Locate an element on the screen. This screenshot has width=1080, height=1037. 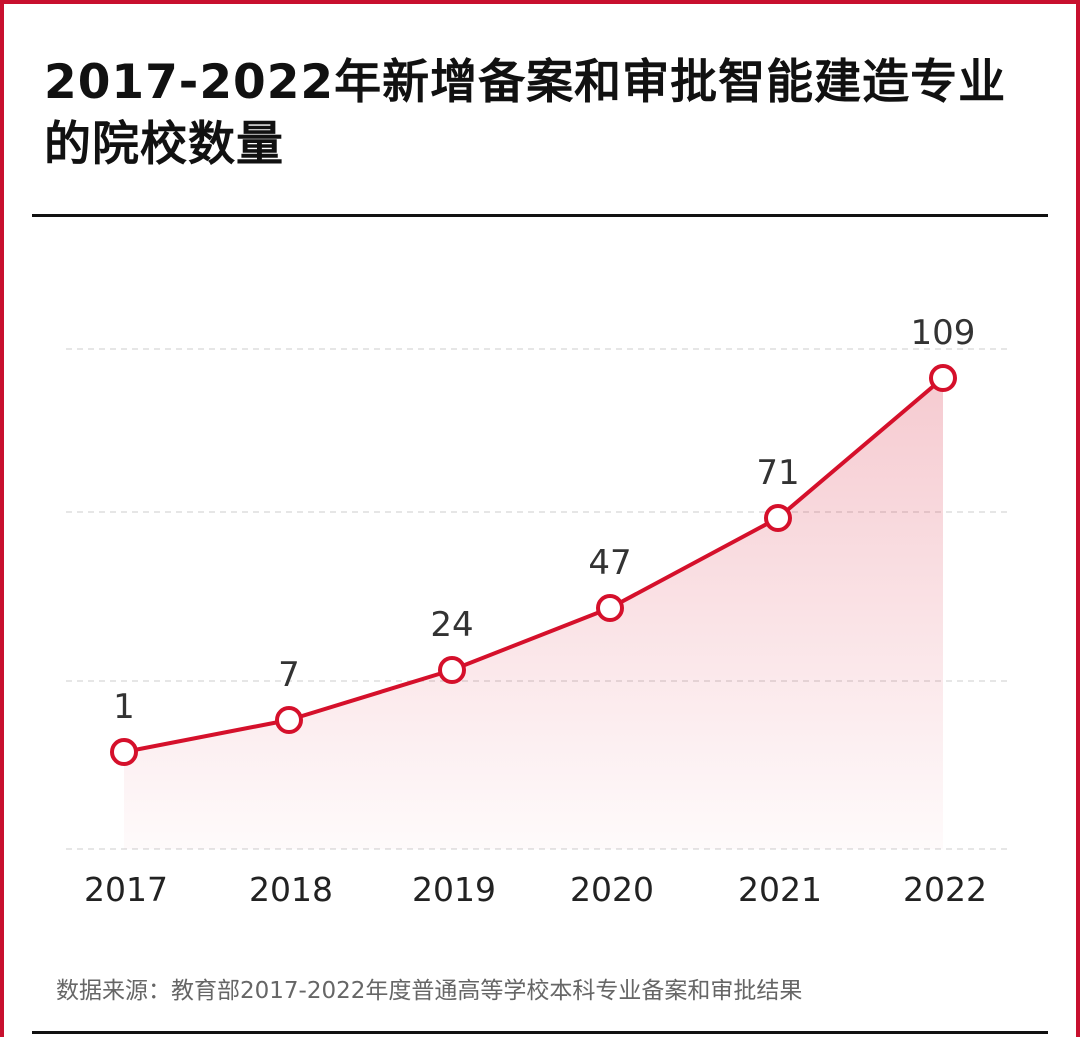
data-label: 7 is located at coordinates (289, 675).